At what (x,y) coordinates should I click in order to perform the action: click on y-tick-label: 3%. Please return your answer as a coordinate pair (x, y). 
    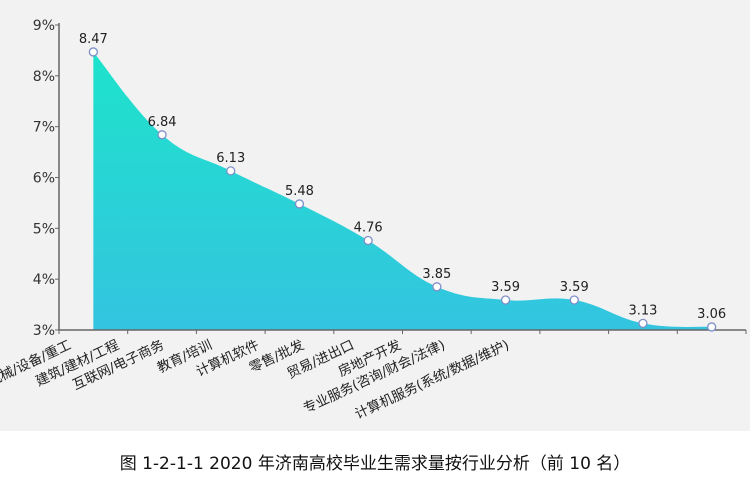
    Looking at the image, I should click on (44, 331).